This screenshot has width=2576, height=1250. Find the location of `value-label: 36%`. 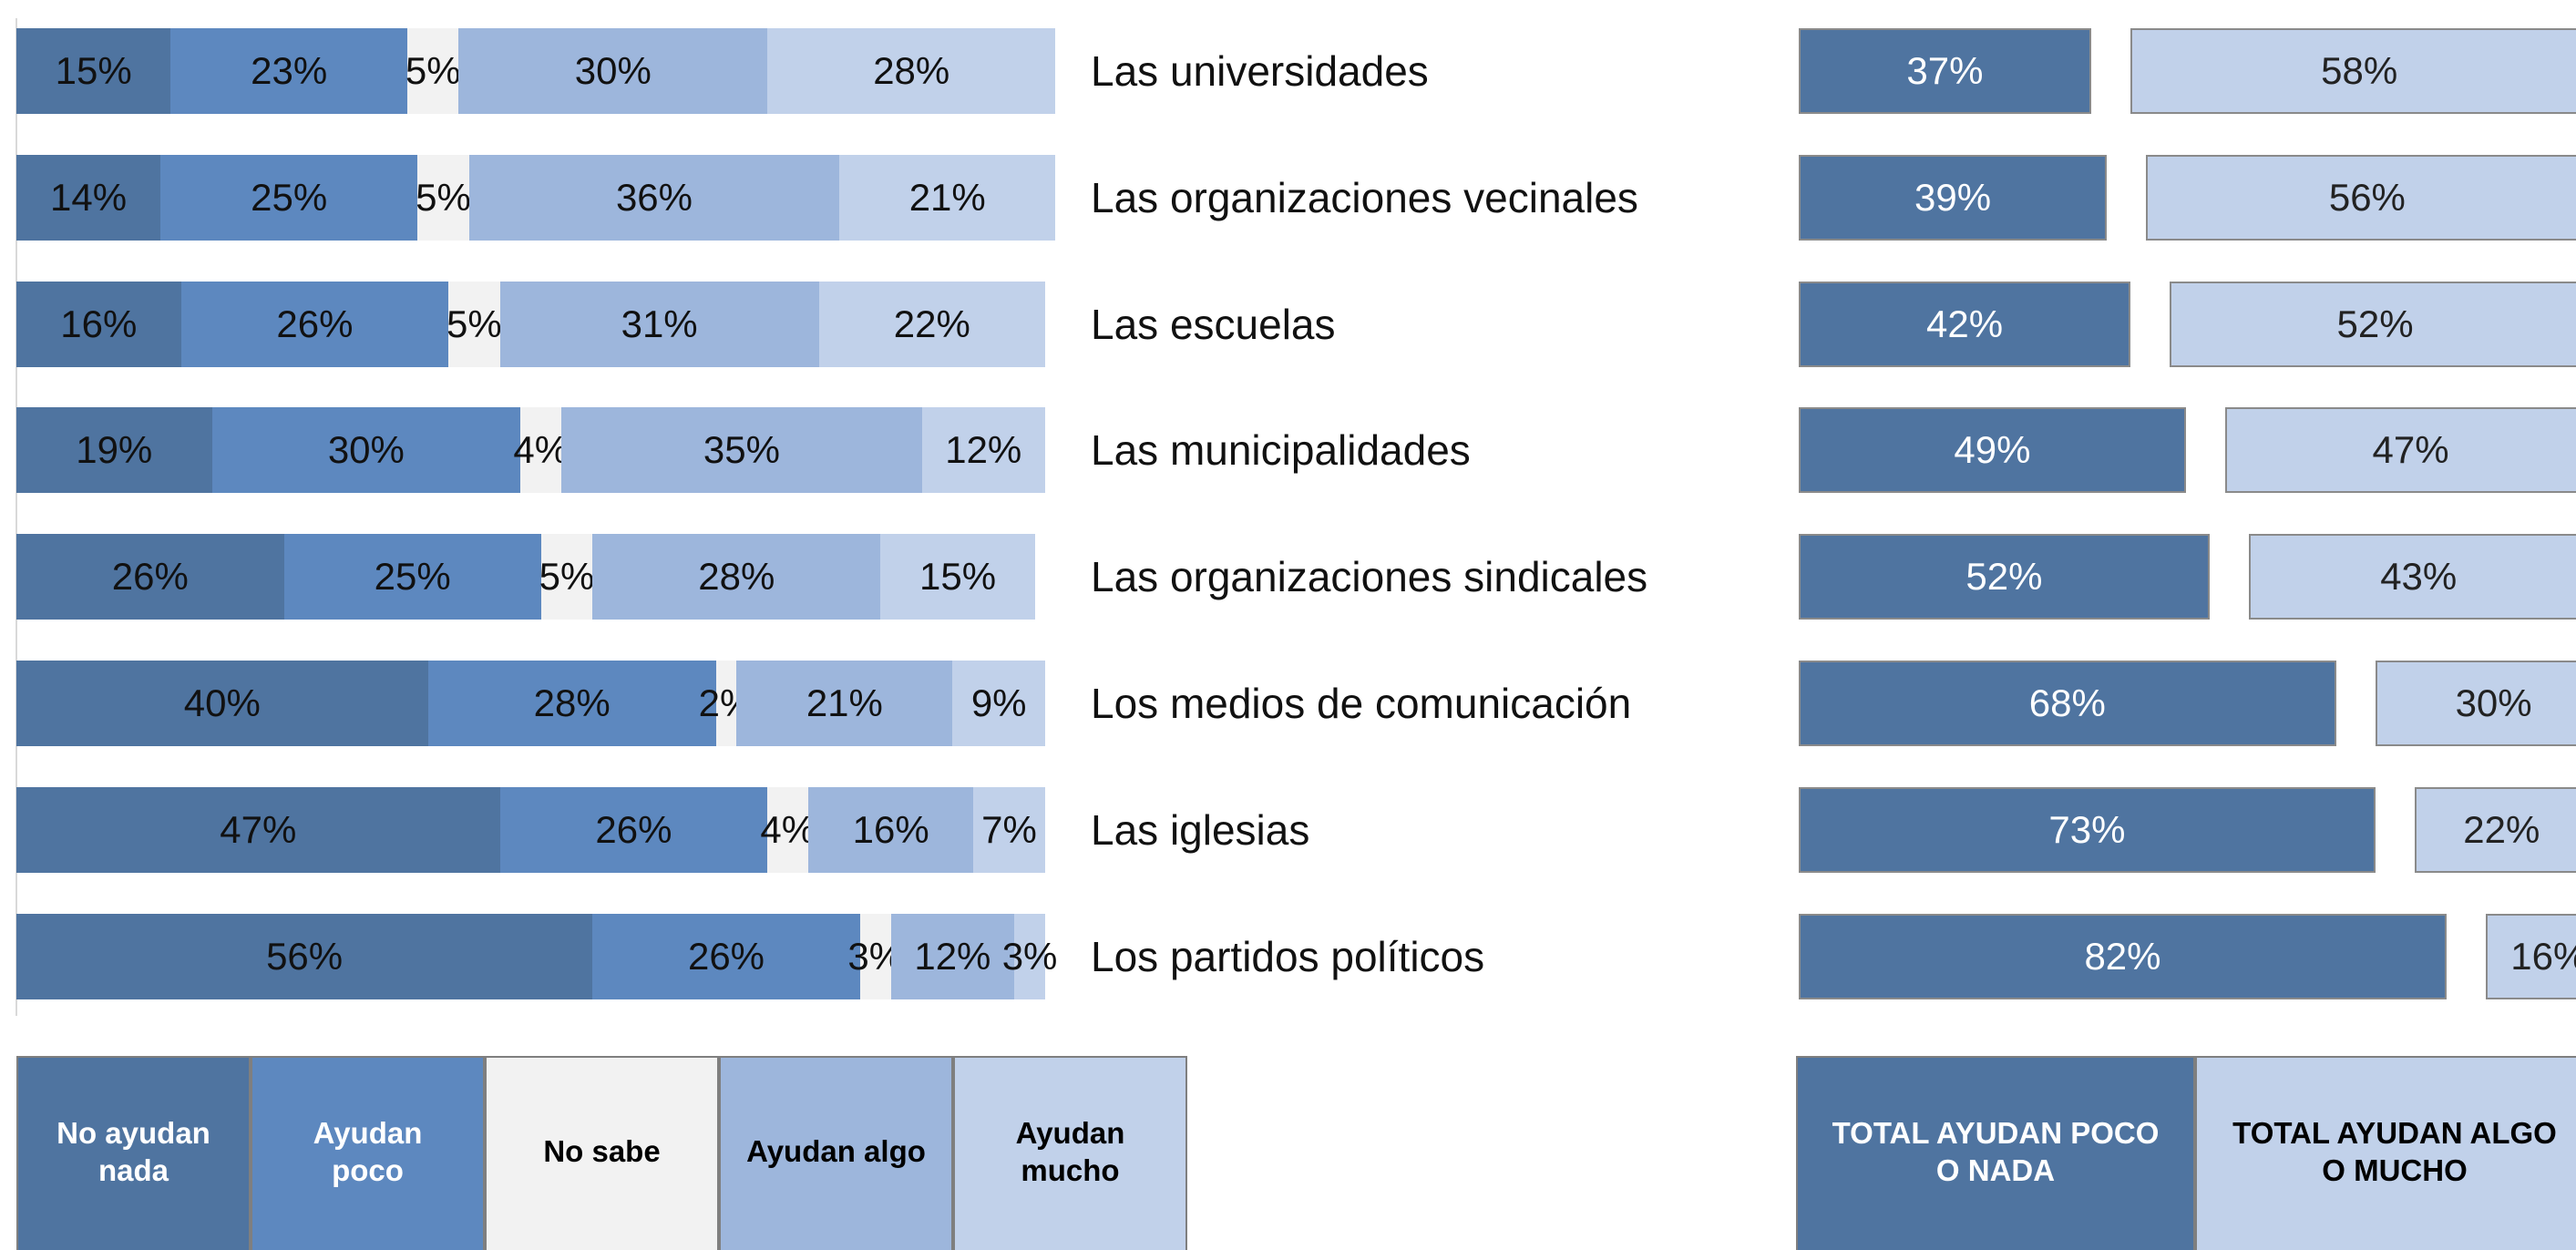

value-label: 36% is located at coordinates (654, 197).